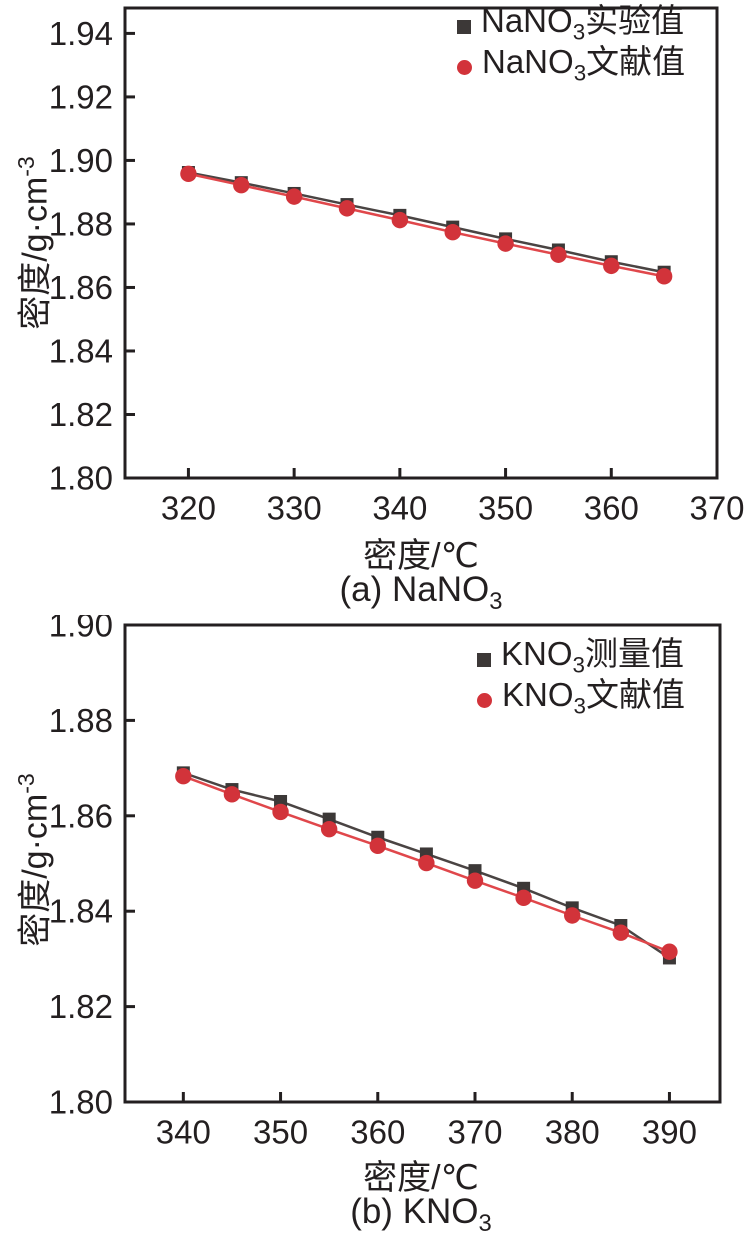 The height and width of the screenshot is (1244, 748). What do you see at coordinates (426, 222) in the screenshot?
I see `series-line-experimental` at bounding box center [426, 222].